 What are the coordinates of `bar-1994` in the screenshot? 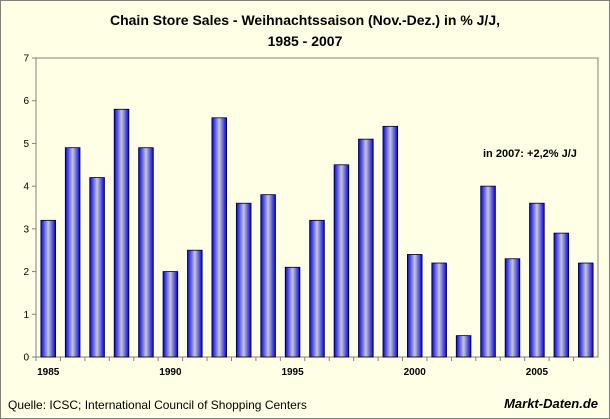 It's located at (268, 276).